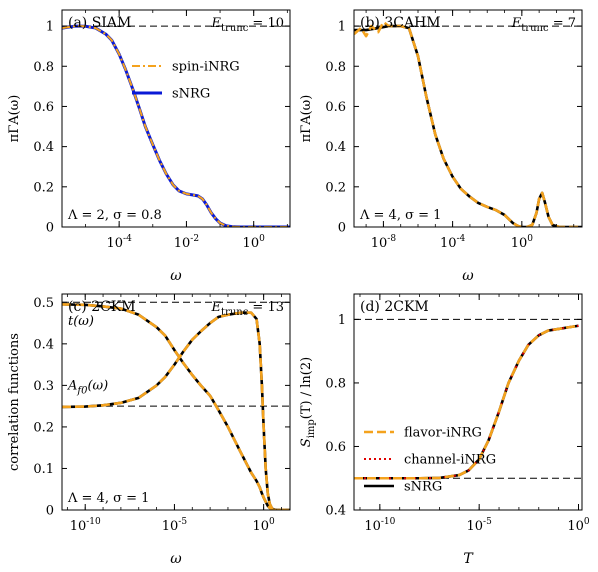 This screenshot has width=598, height=572. Describe the element at coordinates (99, 23) in the screenshot. I see `panel-label: (a) SIAM` at that location.